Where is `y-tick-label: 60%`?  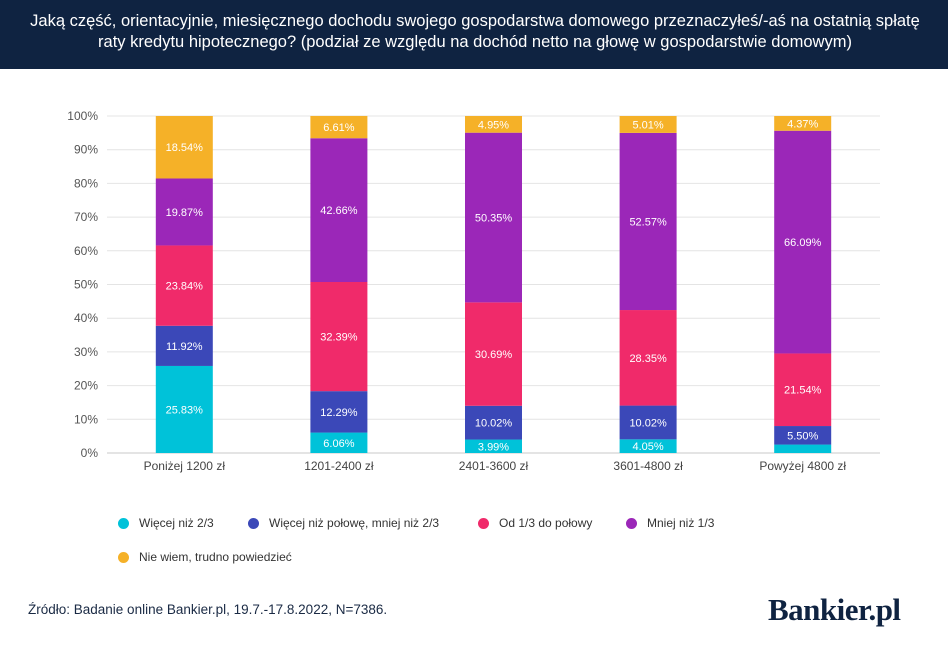 y-tick-label: 60% is located at coordinates (86, 251).